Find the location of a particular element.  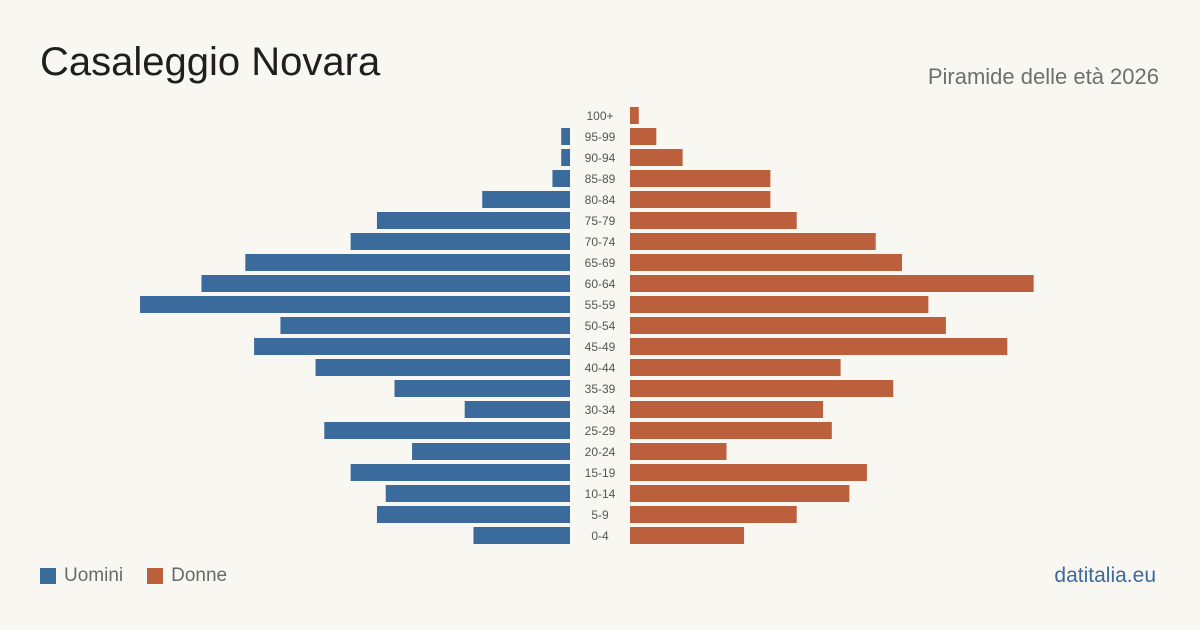

legend-item-men: Uomini is located at coordinates (81, 576).